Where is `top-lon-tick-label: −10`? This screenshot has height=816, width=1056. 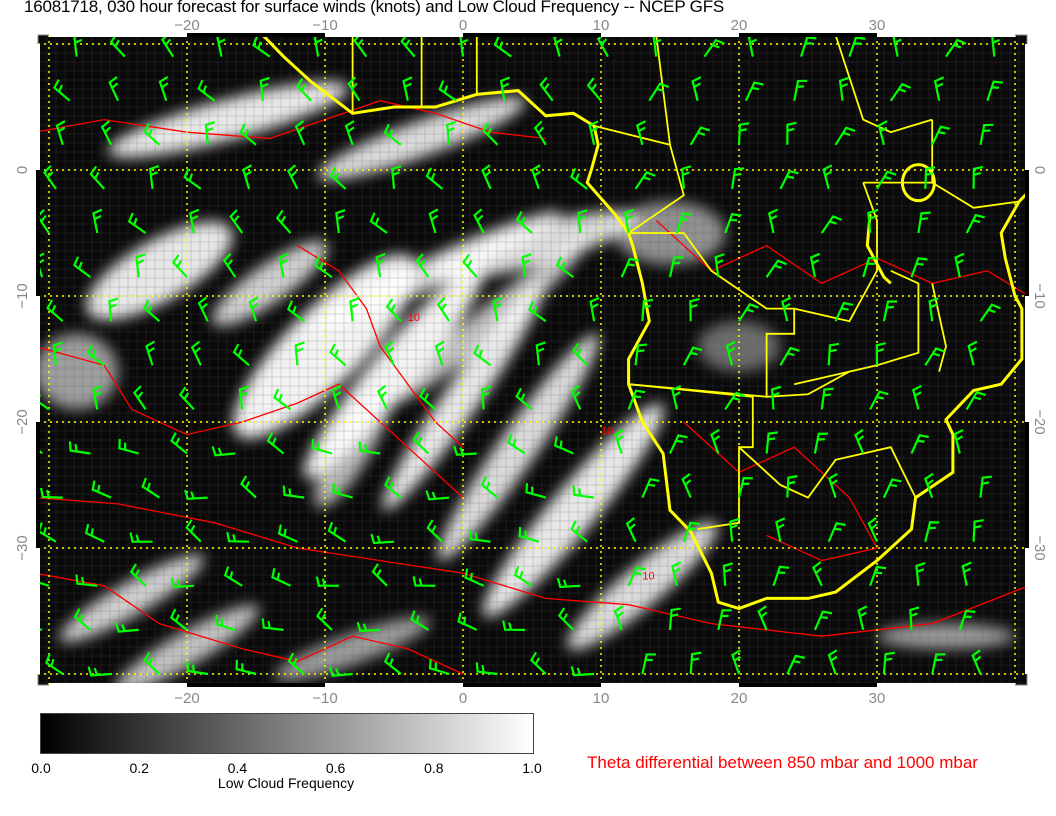
top-lon-tick-label: −10 is located at coordinates (324, 25).